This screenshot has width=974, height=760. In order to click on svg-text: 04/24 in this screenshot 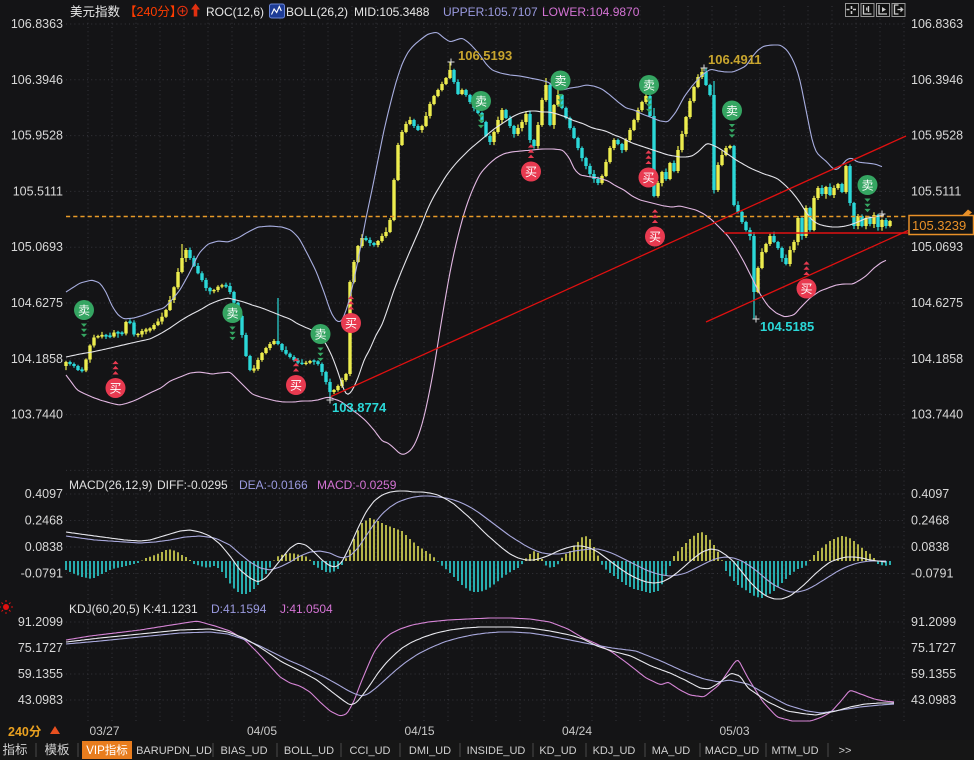, I will do `click(577, 731)`.